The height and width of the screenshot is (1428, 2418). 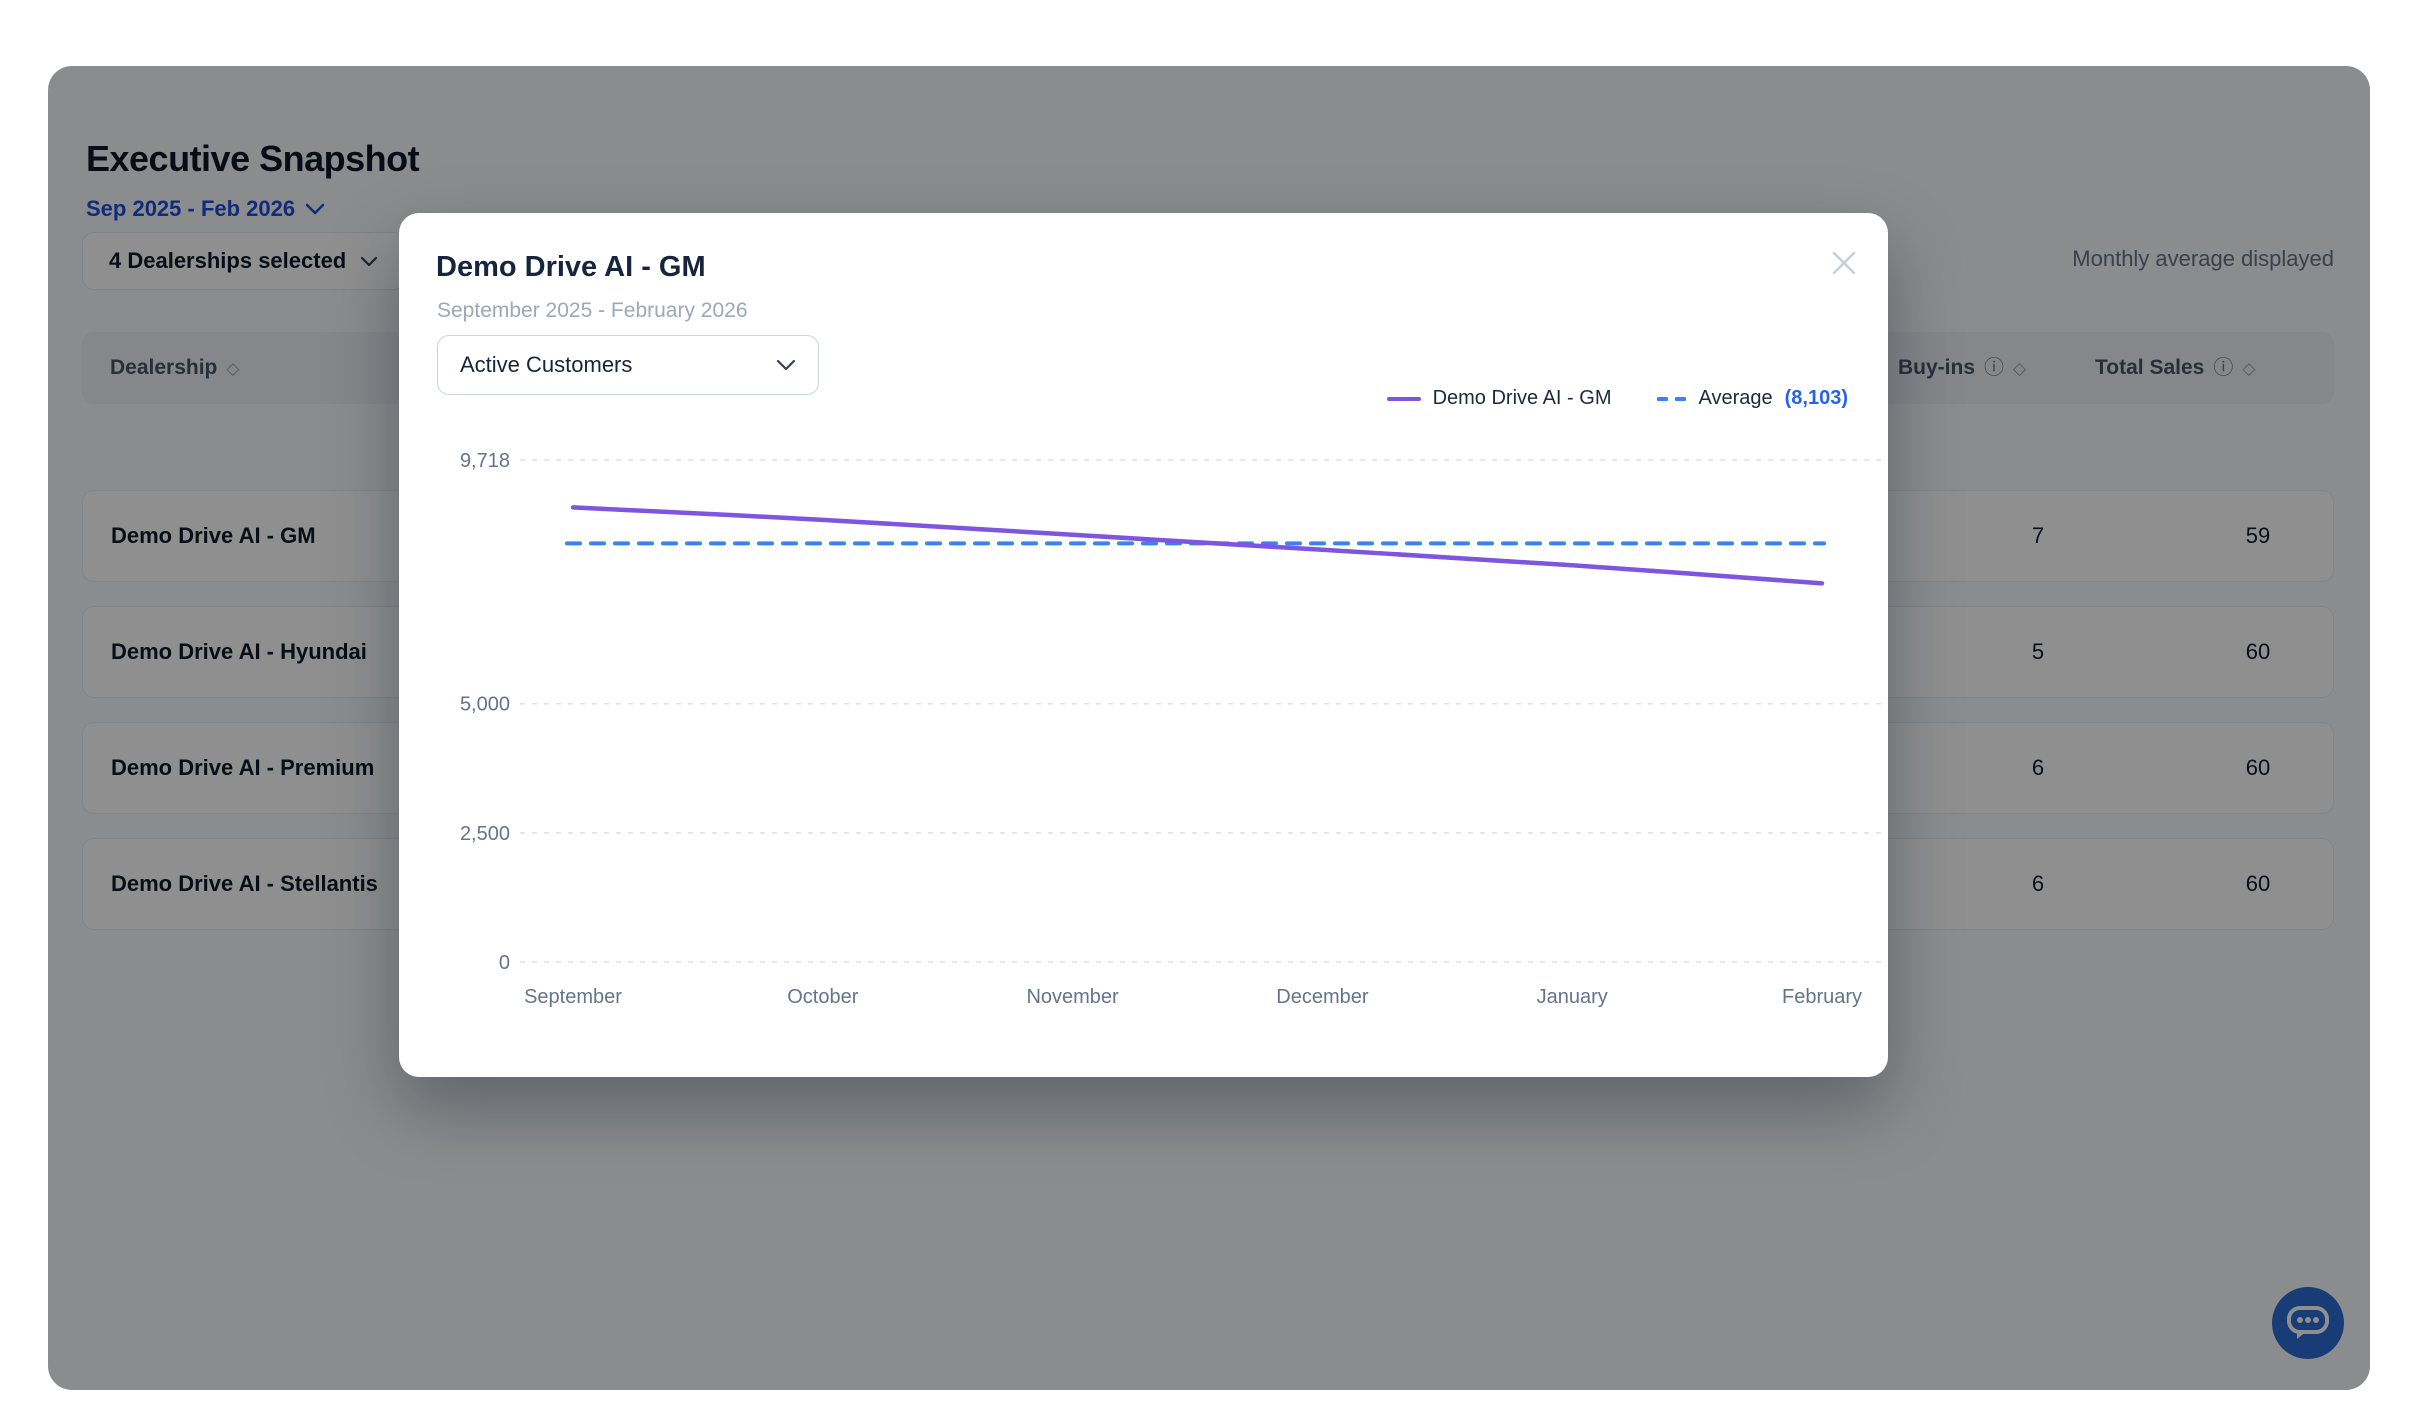 I want to click on modal-title: Demo Drive AI - GM, so click(x=571, y=267).